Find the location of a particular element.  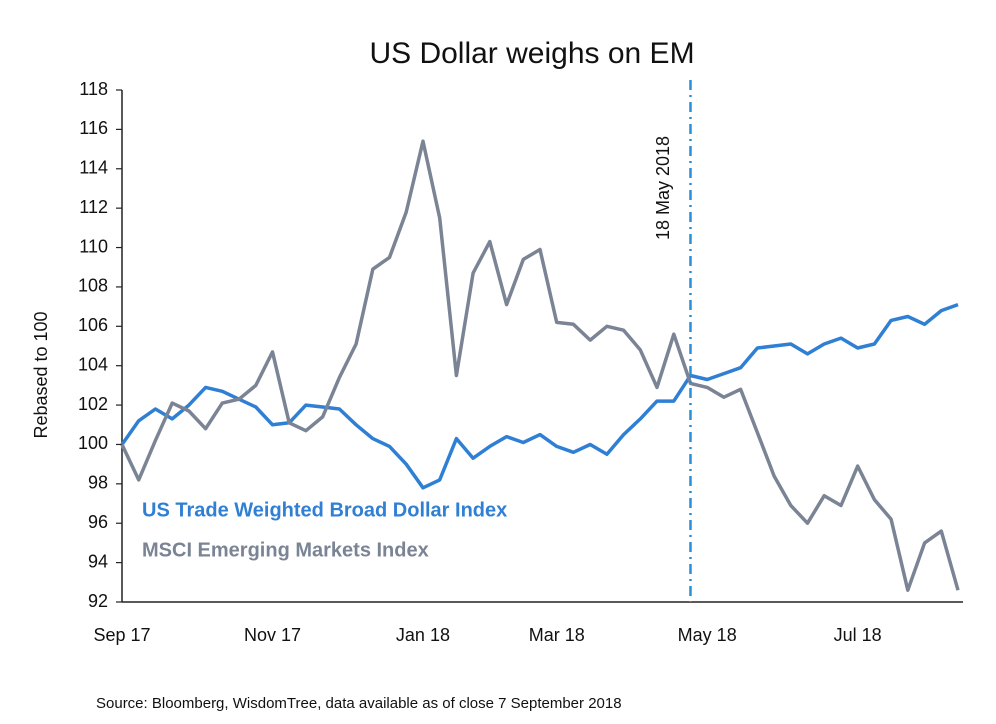

y-axis-label: Rebased to 100 is located at coordinates (41, 374).